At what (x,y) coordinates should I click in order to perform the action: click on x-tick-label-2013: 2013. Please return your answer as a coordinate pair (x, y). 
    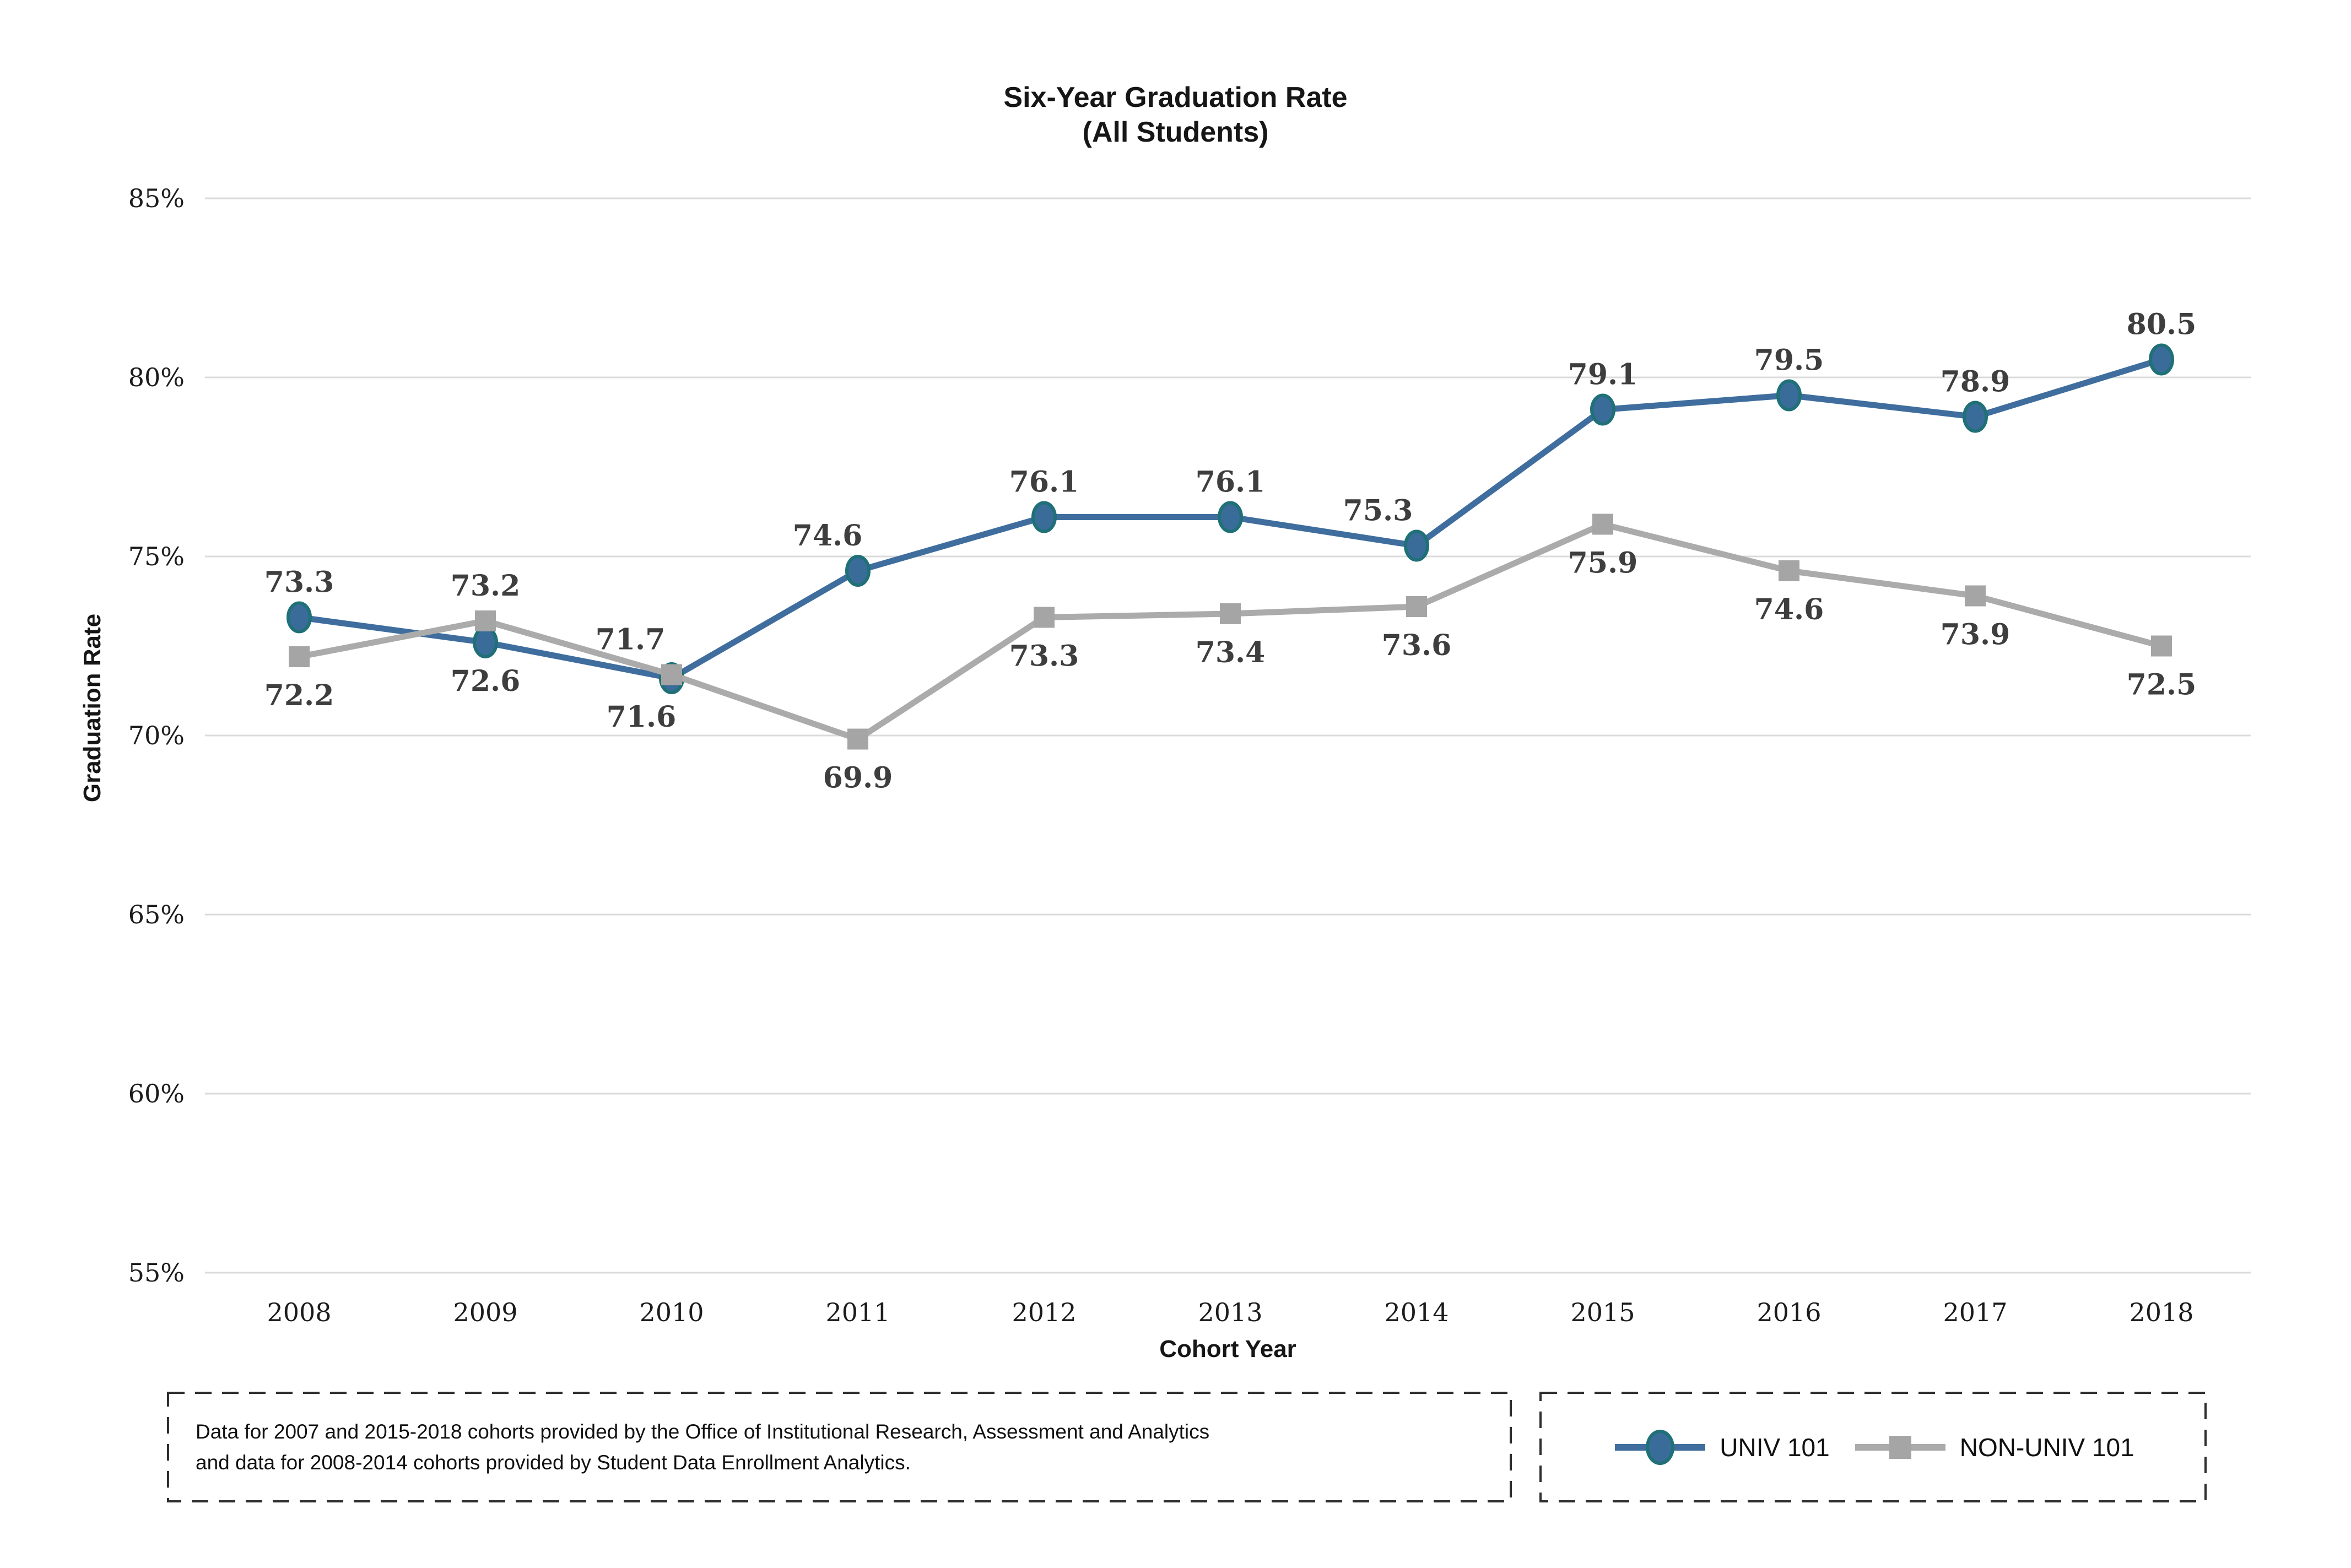
    Looking at the image, I should click on (1230, 1312).